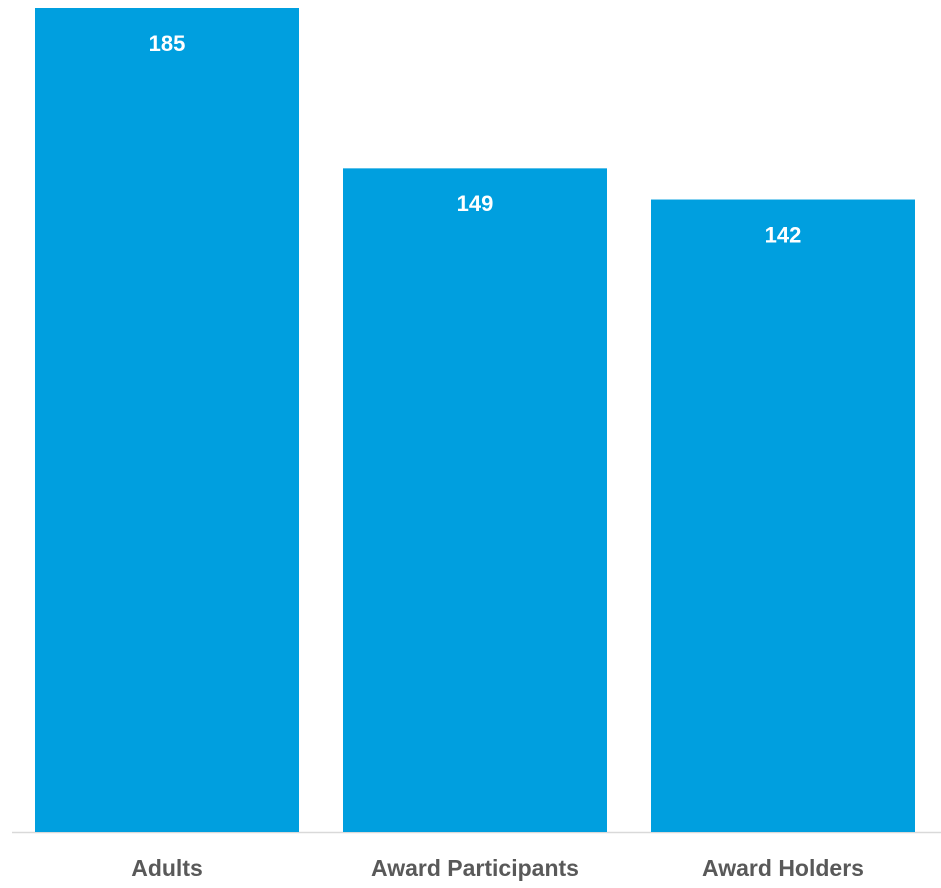 The image size is (941, 888). What do you see at coordinates (167, 868) in the screenshot?
I see `x-tick-label: Adults` at bounding box center [167, 868].